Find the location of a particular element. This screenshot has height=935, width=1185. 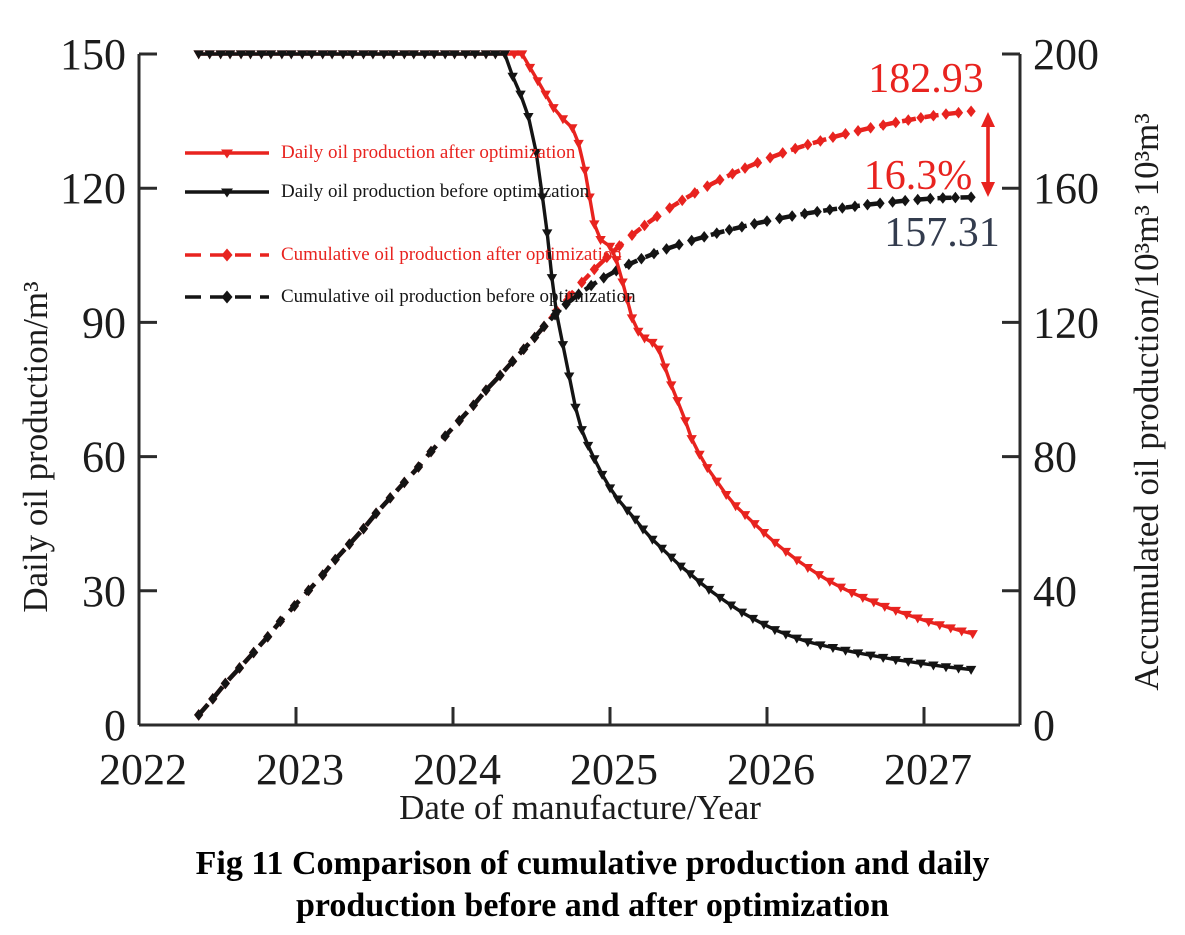

svg-text: 2024 is located at coordinates (457, 769).